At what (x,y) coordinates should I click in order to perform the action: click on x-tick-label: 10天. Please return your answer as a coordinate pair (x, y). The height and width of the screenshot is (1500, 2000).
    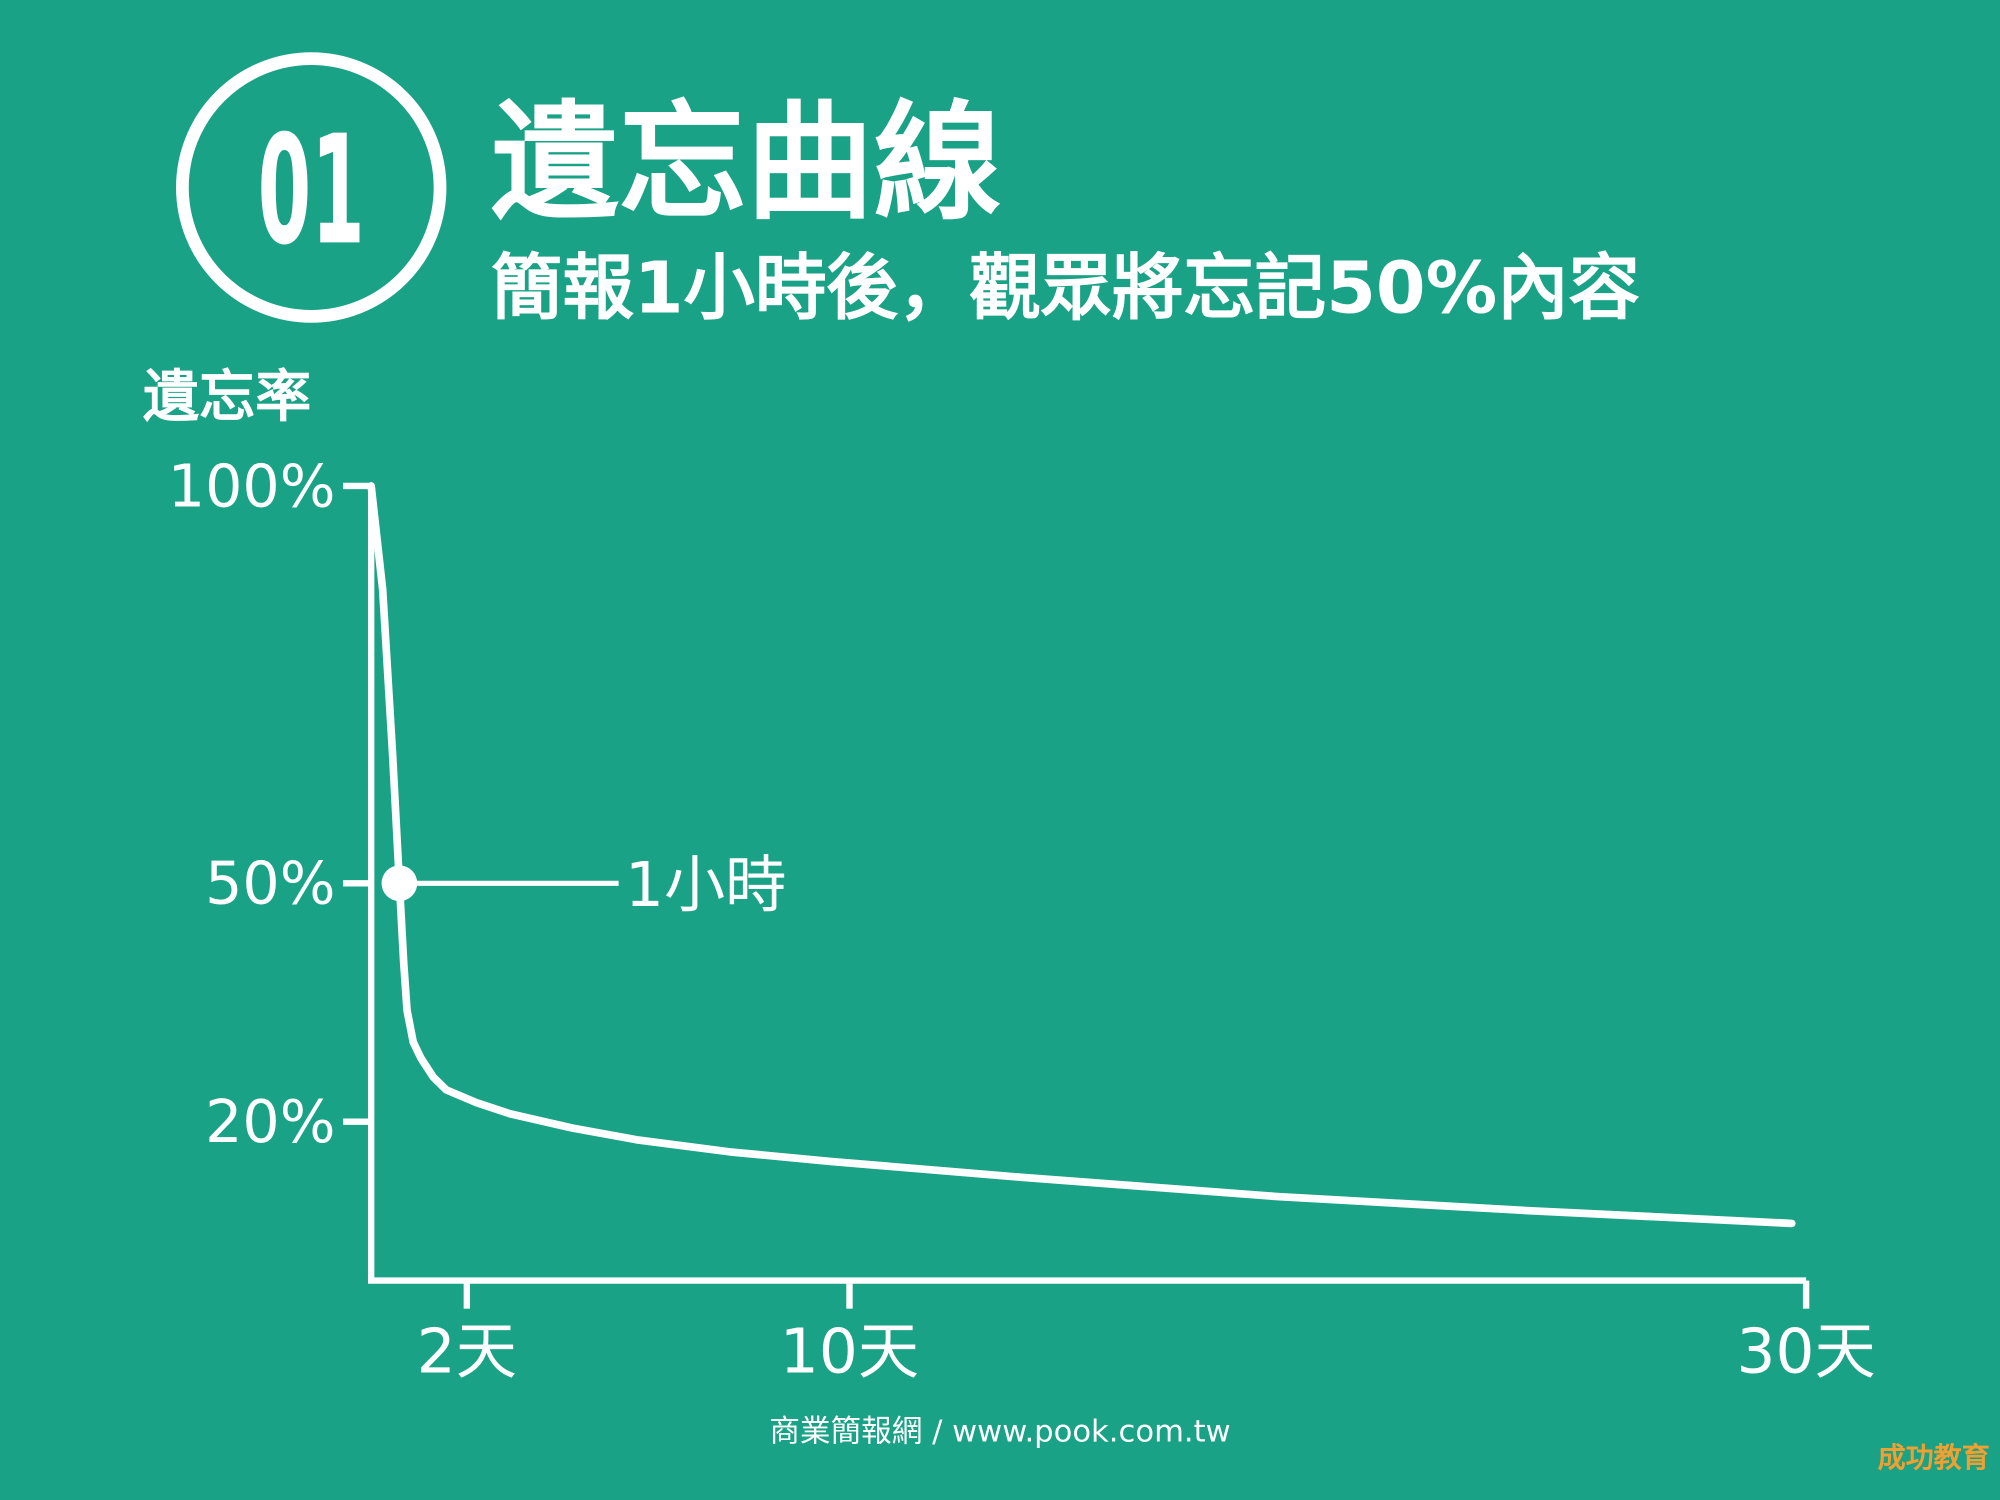
    Looking at the image, I should click on (849, 1351).